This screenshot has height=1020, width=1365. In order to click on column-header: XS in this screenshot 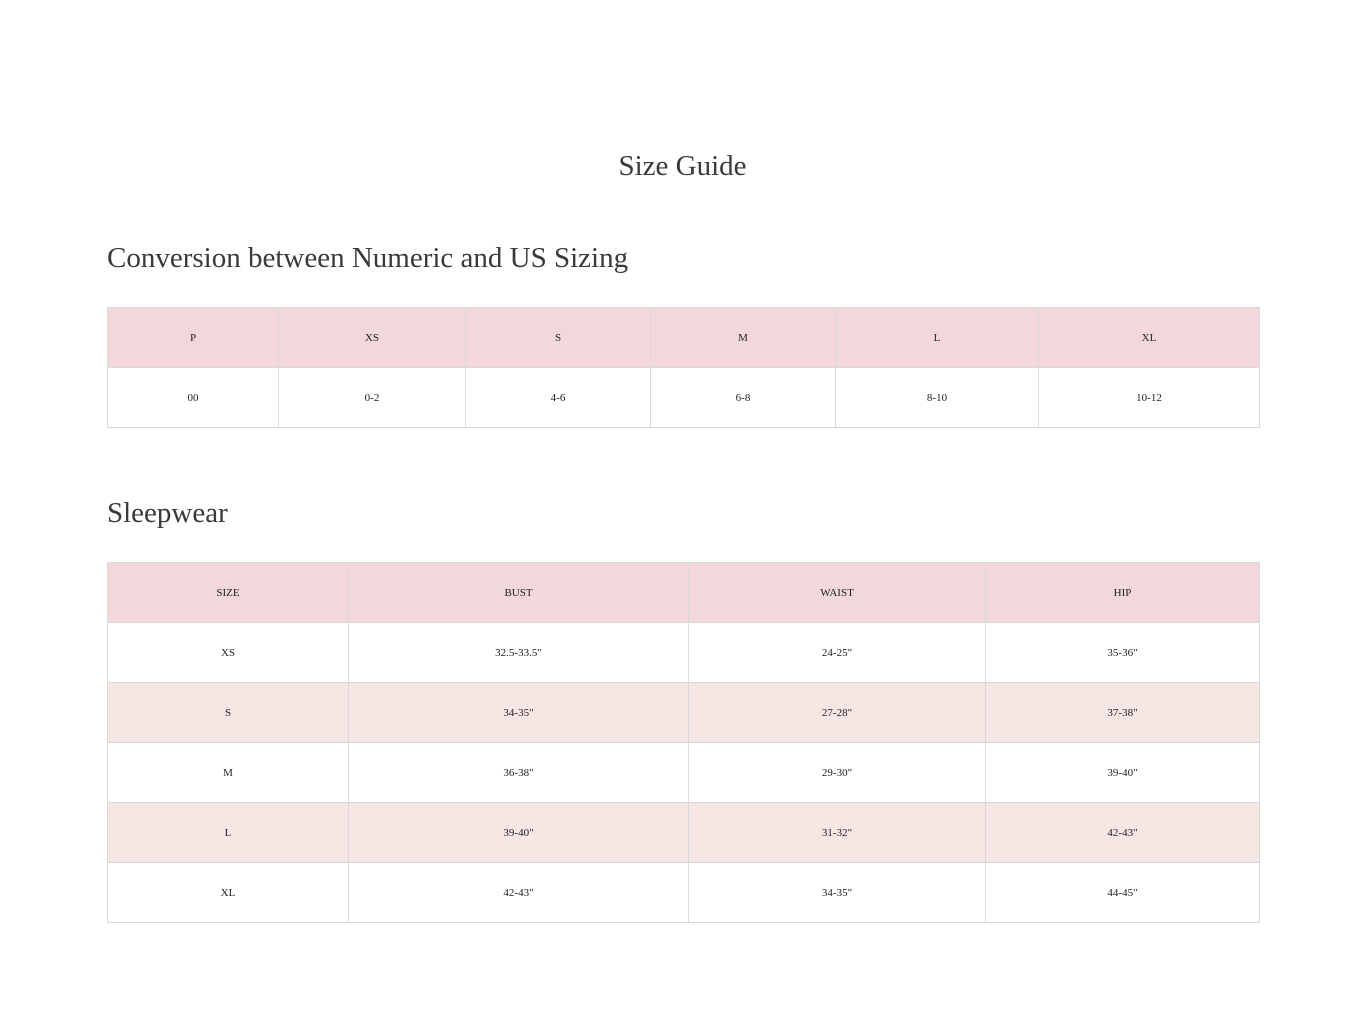, I will do `click(372, 337)`.